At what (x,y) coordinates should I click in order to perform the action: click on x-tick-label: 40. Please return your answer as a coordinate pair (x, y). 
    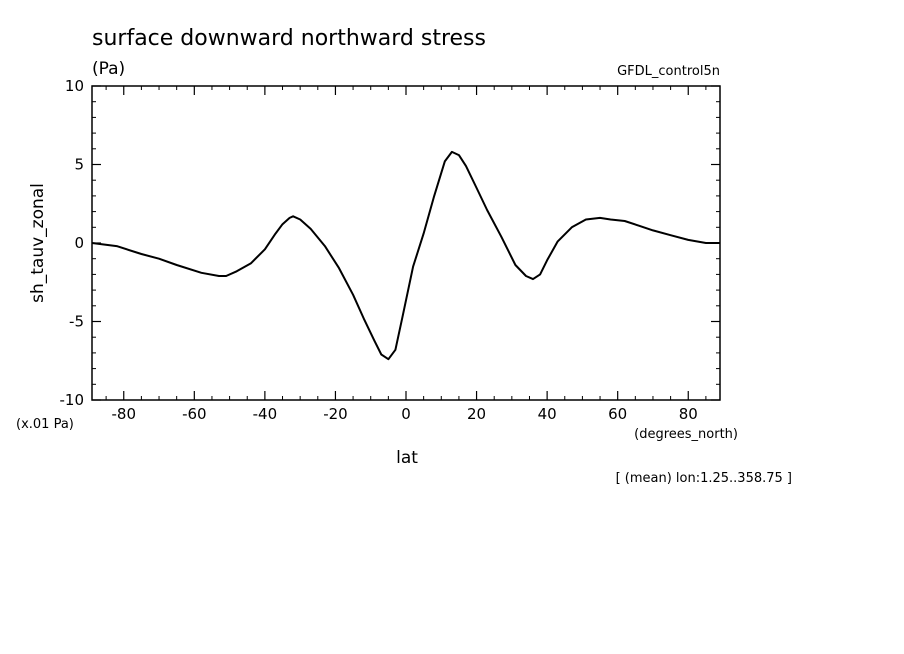
    Looking at the image, I should click on (547, 414).